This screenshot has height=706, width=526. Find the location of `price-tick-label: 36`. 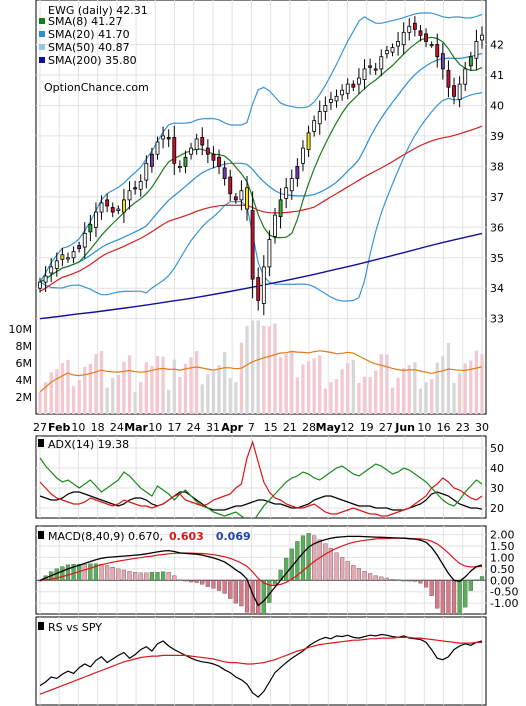

price-tick-label: 36 is located at coordinates (497, 227).